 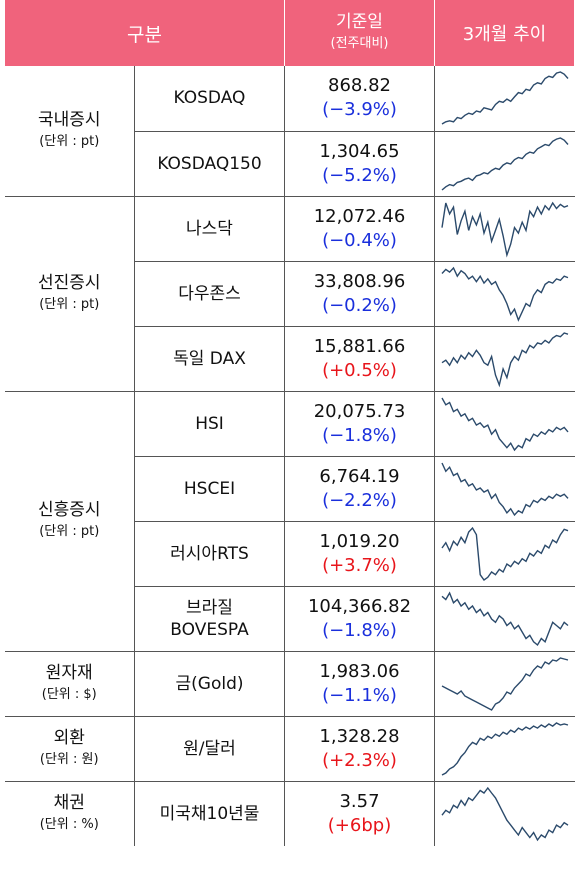 I want to click on index-value-cell: 33,808.96 (−0.2%), so click(x=359, y=294).